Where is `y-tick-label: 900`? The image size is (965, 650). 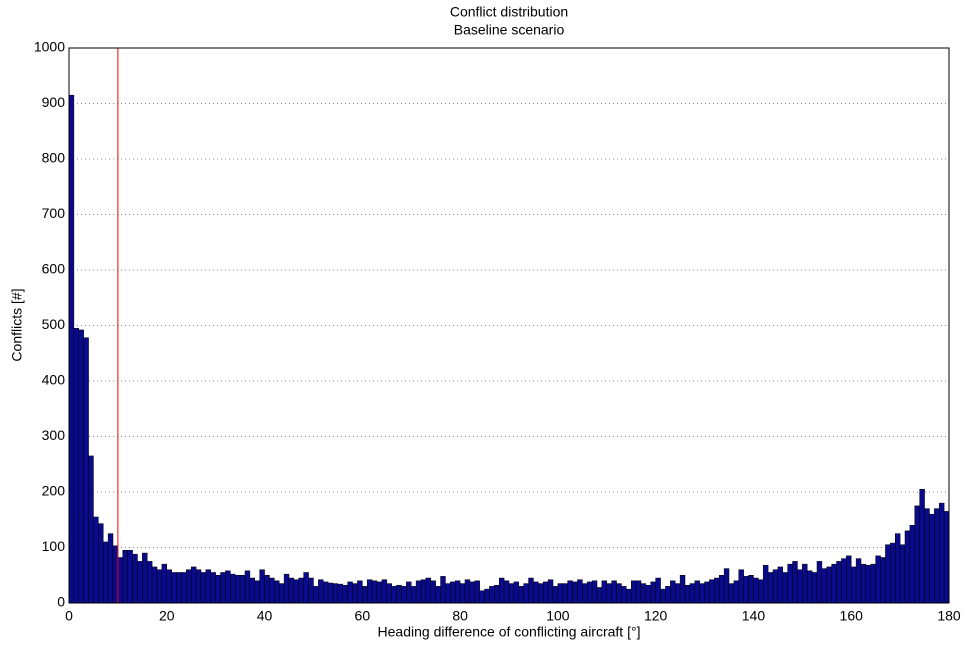
y-tick-label: 900 is located at coordinates (54, 102).